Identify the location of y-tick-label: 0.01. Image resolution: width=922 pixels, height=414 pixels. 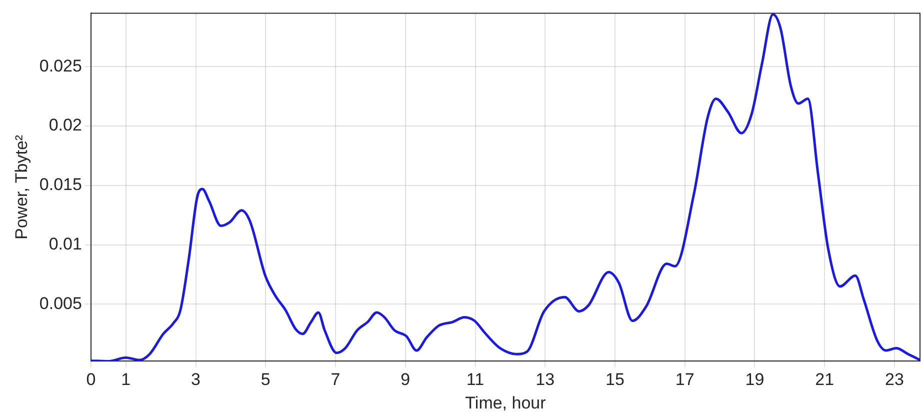
(65, 244).